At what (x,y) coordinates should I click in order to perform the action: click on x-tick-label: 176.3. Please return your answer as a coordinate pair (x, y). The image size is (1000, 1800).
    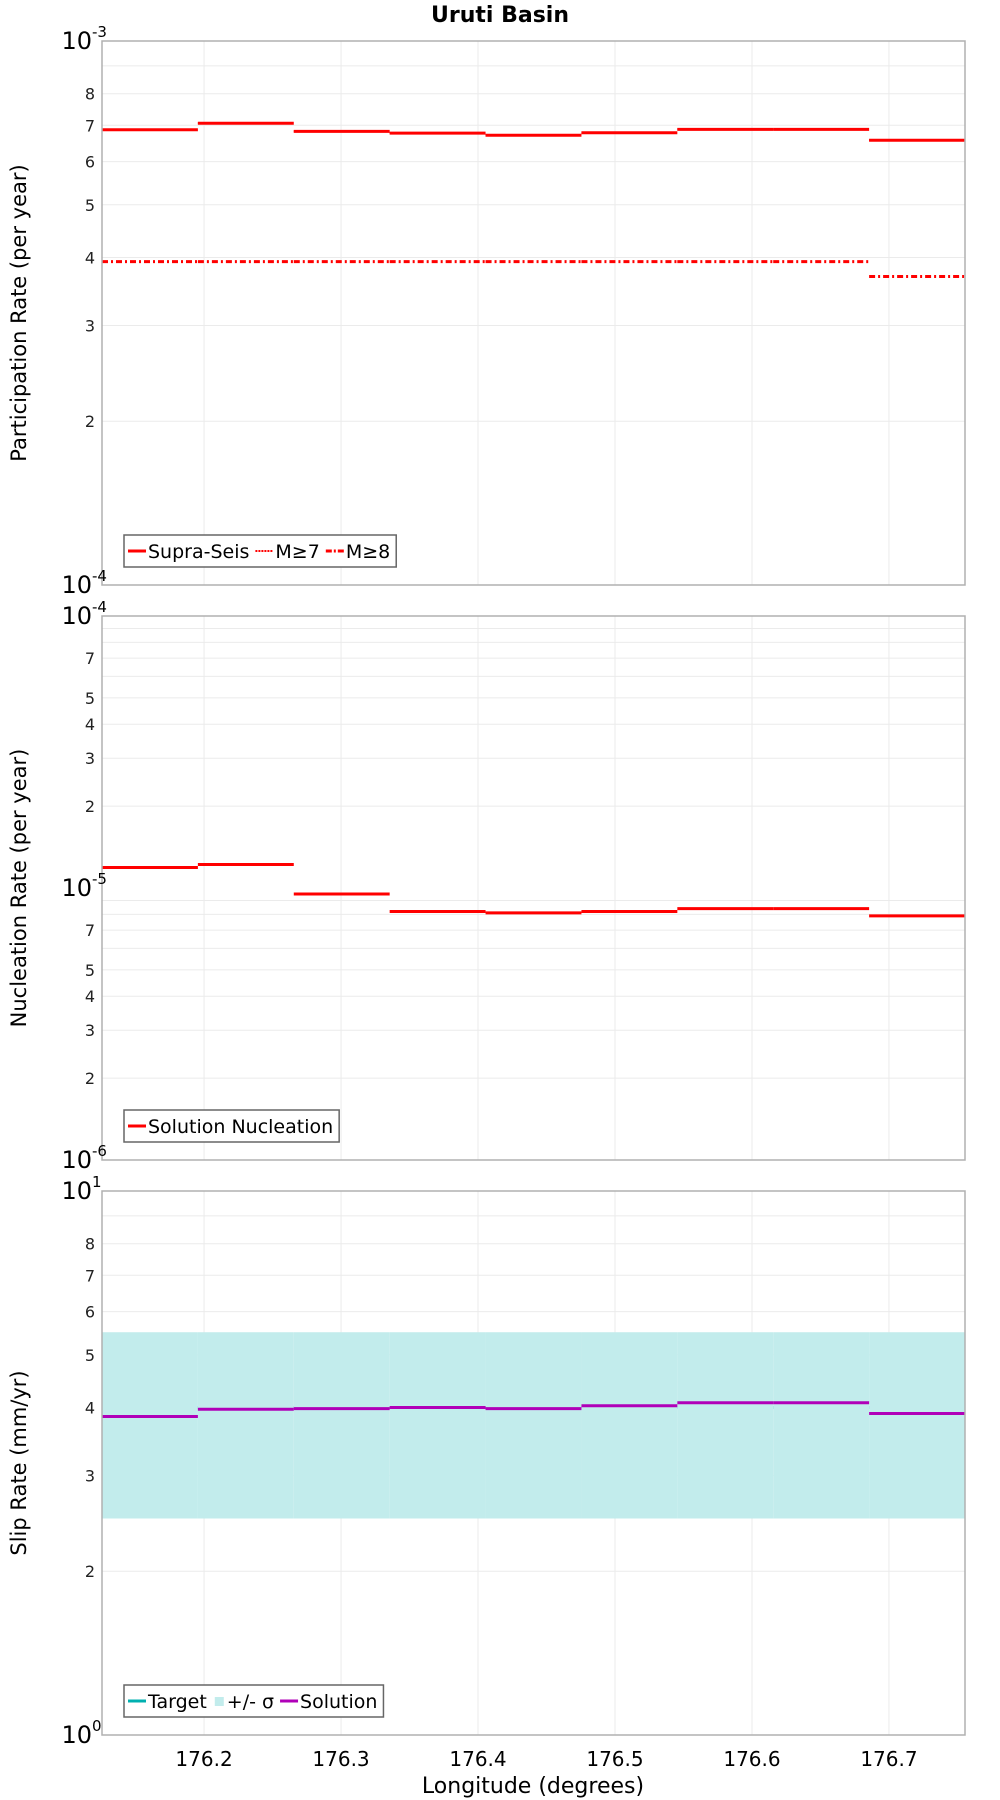
    Looking at the image, I should click on (340, 1759).